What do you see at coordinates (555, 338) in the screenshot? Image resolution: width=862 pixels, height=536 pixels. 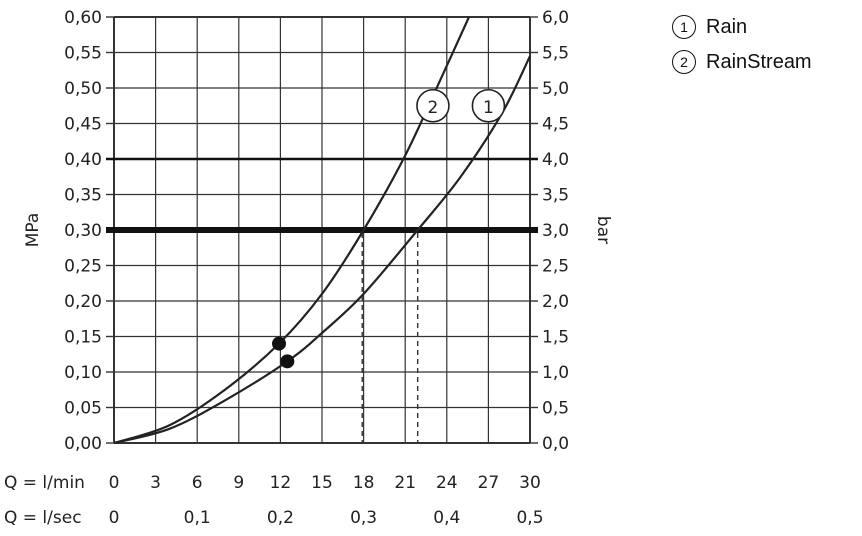 I see `y-right-tick-label: 1,5` at bounding box center [555, 338].